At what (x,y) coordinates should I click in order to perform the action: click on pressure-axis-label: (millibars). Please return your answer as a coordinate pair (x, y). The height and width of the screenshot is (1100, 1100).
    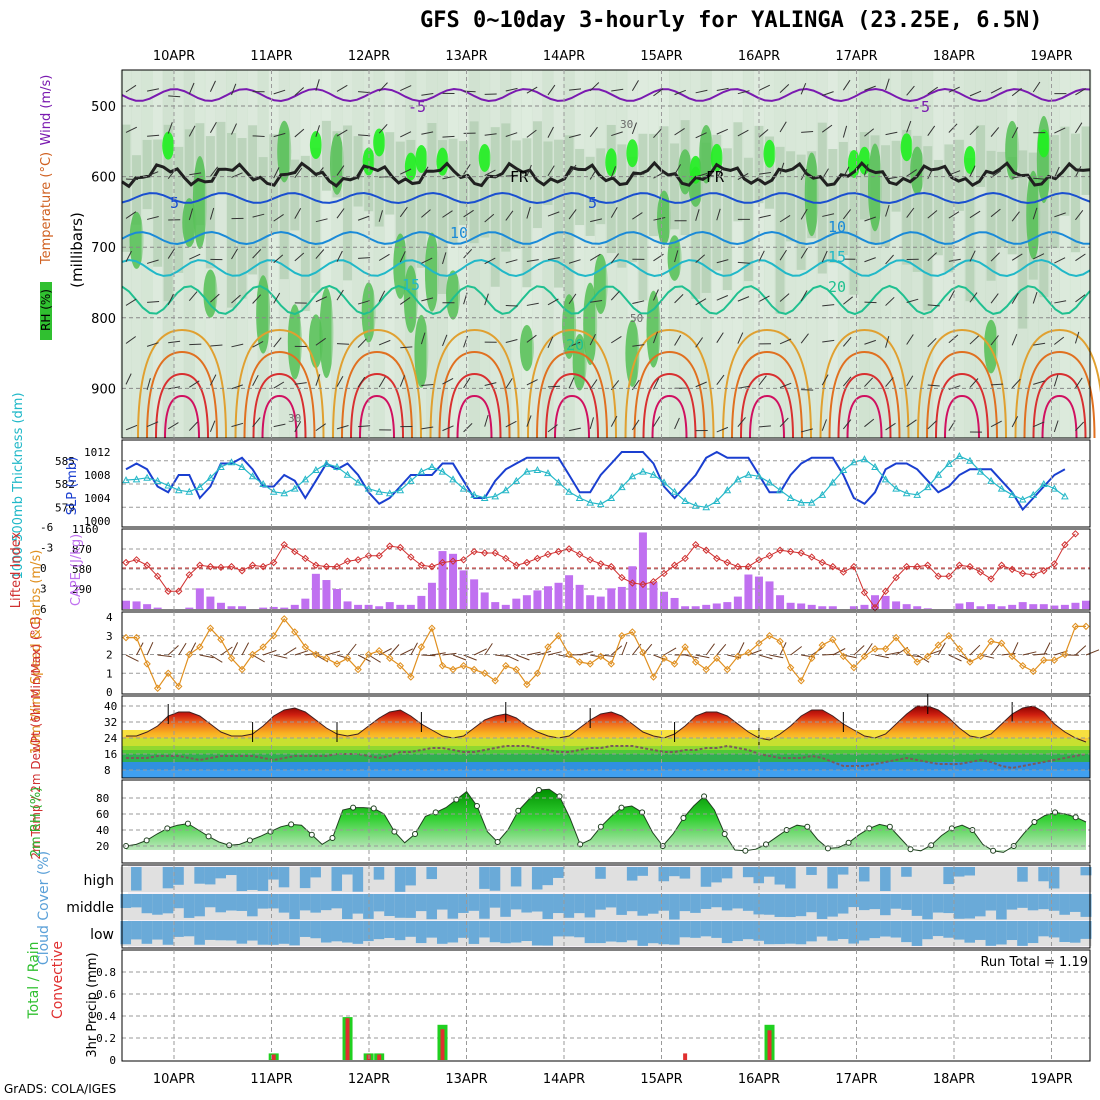
    Looking at the image, I should click on (77, 250).